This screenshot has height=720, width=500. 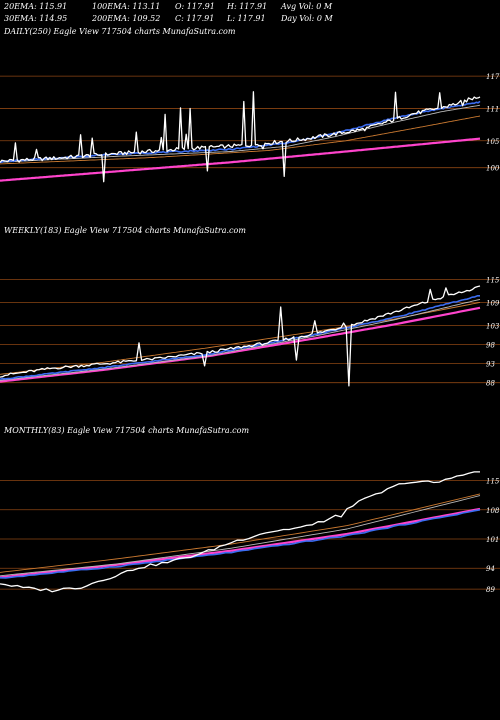 What do you see at coordinates (195, 6) in the screenshot?
I see `header-open: O: 117.91` at bounding box center [195, 6].